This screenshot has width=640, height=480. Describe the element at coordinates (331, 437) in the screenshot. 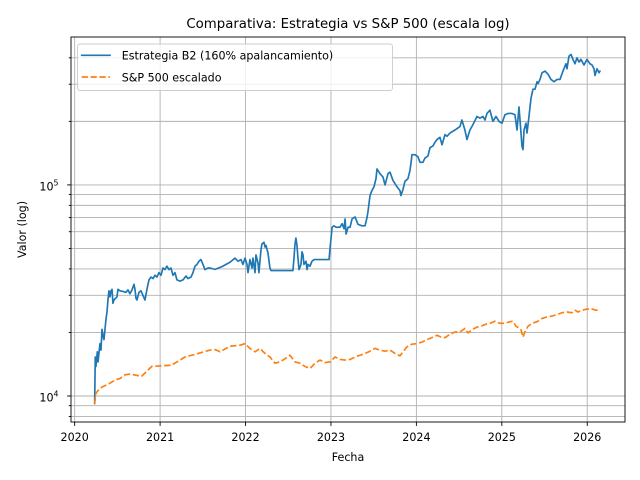

I see `x-tick-label: 2023` at that location.